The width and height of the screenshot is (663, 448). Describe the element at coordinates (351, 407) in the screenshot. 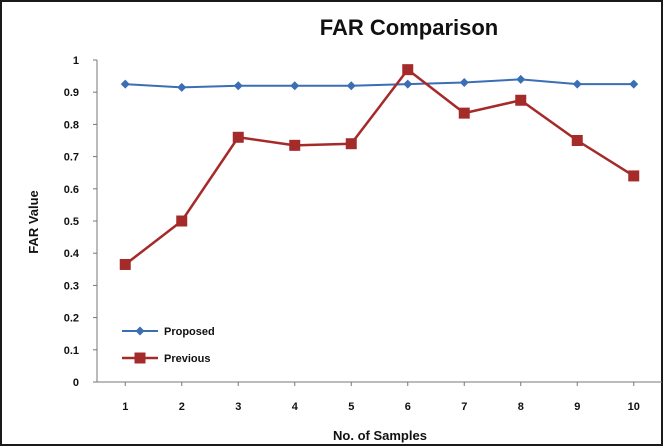

I see `x-tick-label: 5` at that location.